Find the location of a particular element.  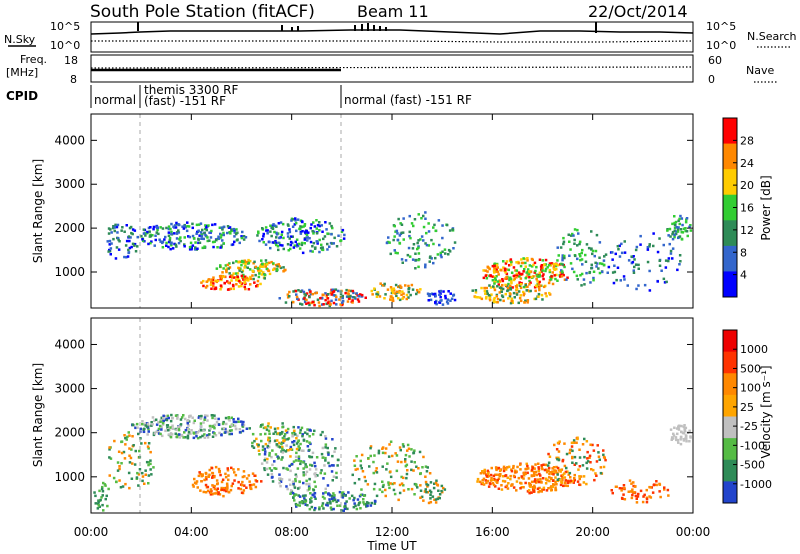

power-colorbar-label: Power [dB] is located at coordinates (766, 207).